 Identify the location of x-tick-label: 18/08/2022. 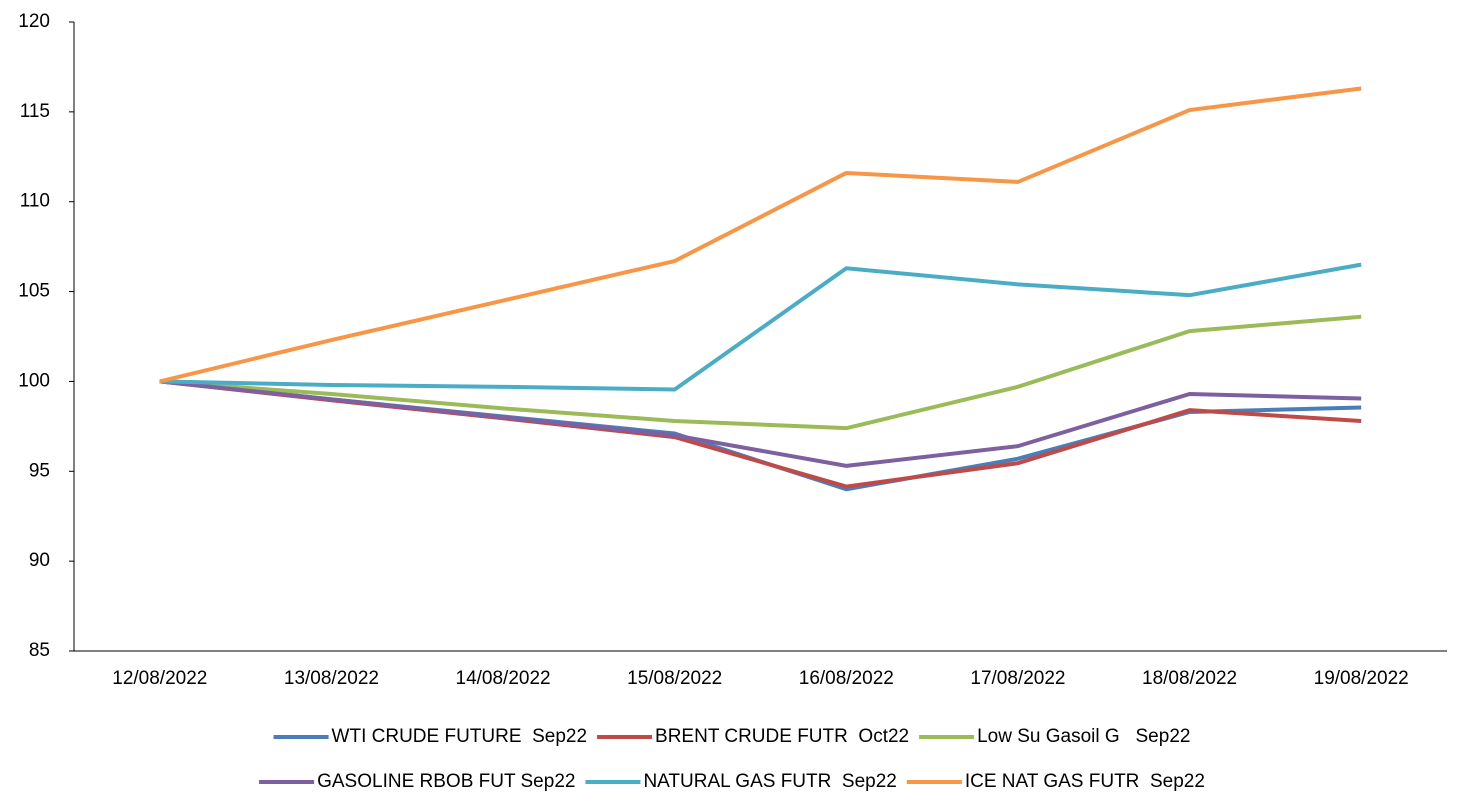
(1189, 678).